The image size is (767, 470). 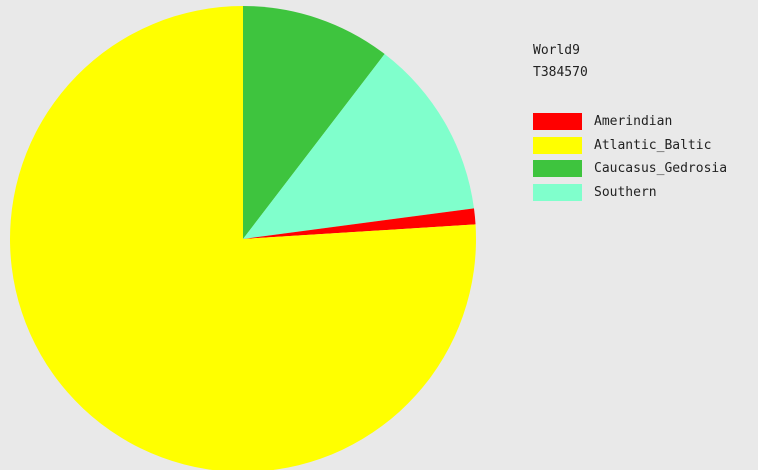 What do you see at coordinates (653, 145) in the screenshot?
I see `legend-label: Atlantic_Baltic` at bounding box center [653, 145].